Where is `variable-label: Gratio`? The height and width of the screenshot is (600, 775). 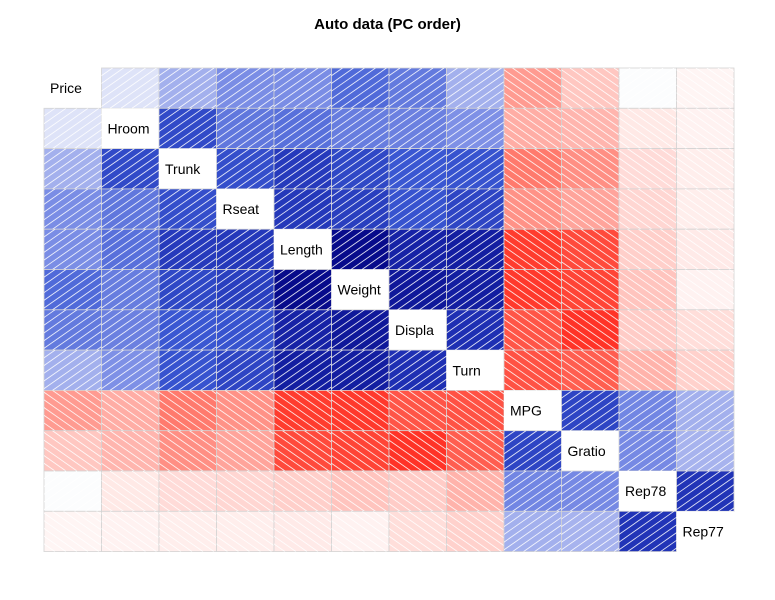
variable-label: Gratio is located at coordinates (587, 451).